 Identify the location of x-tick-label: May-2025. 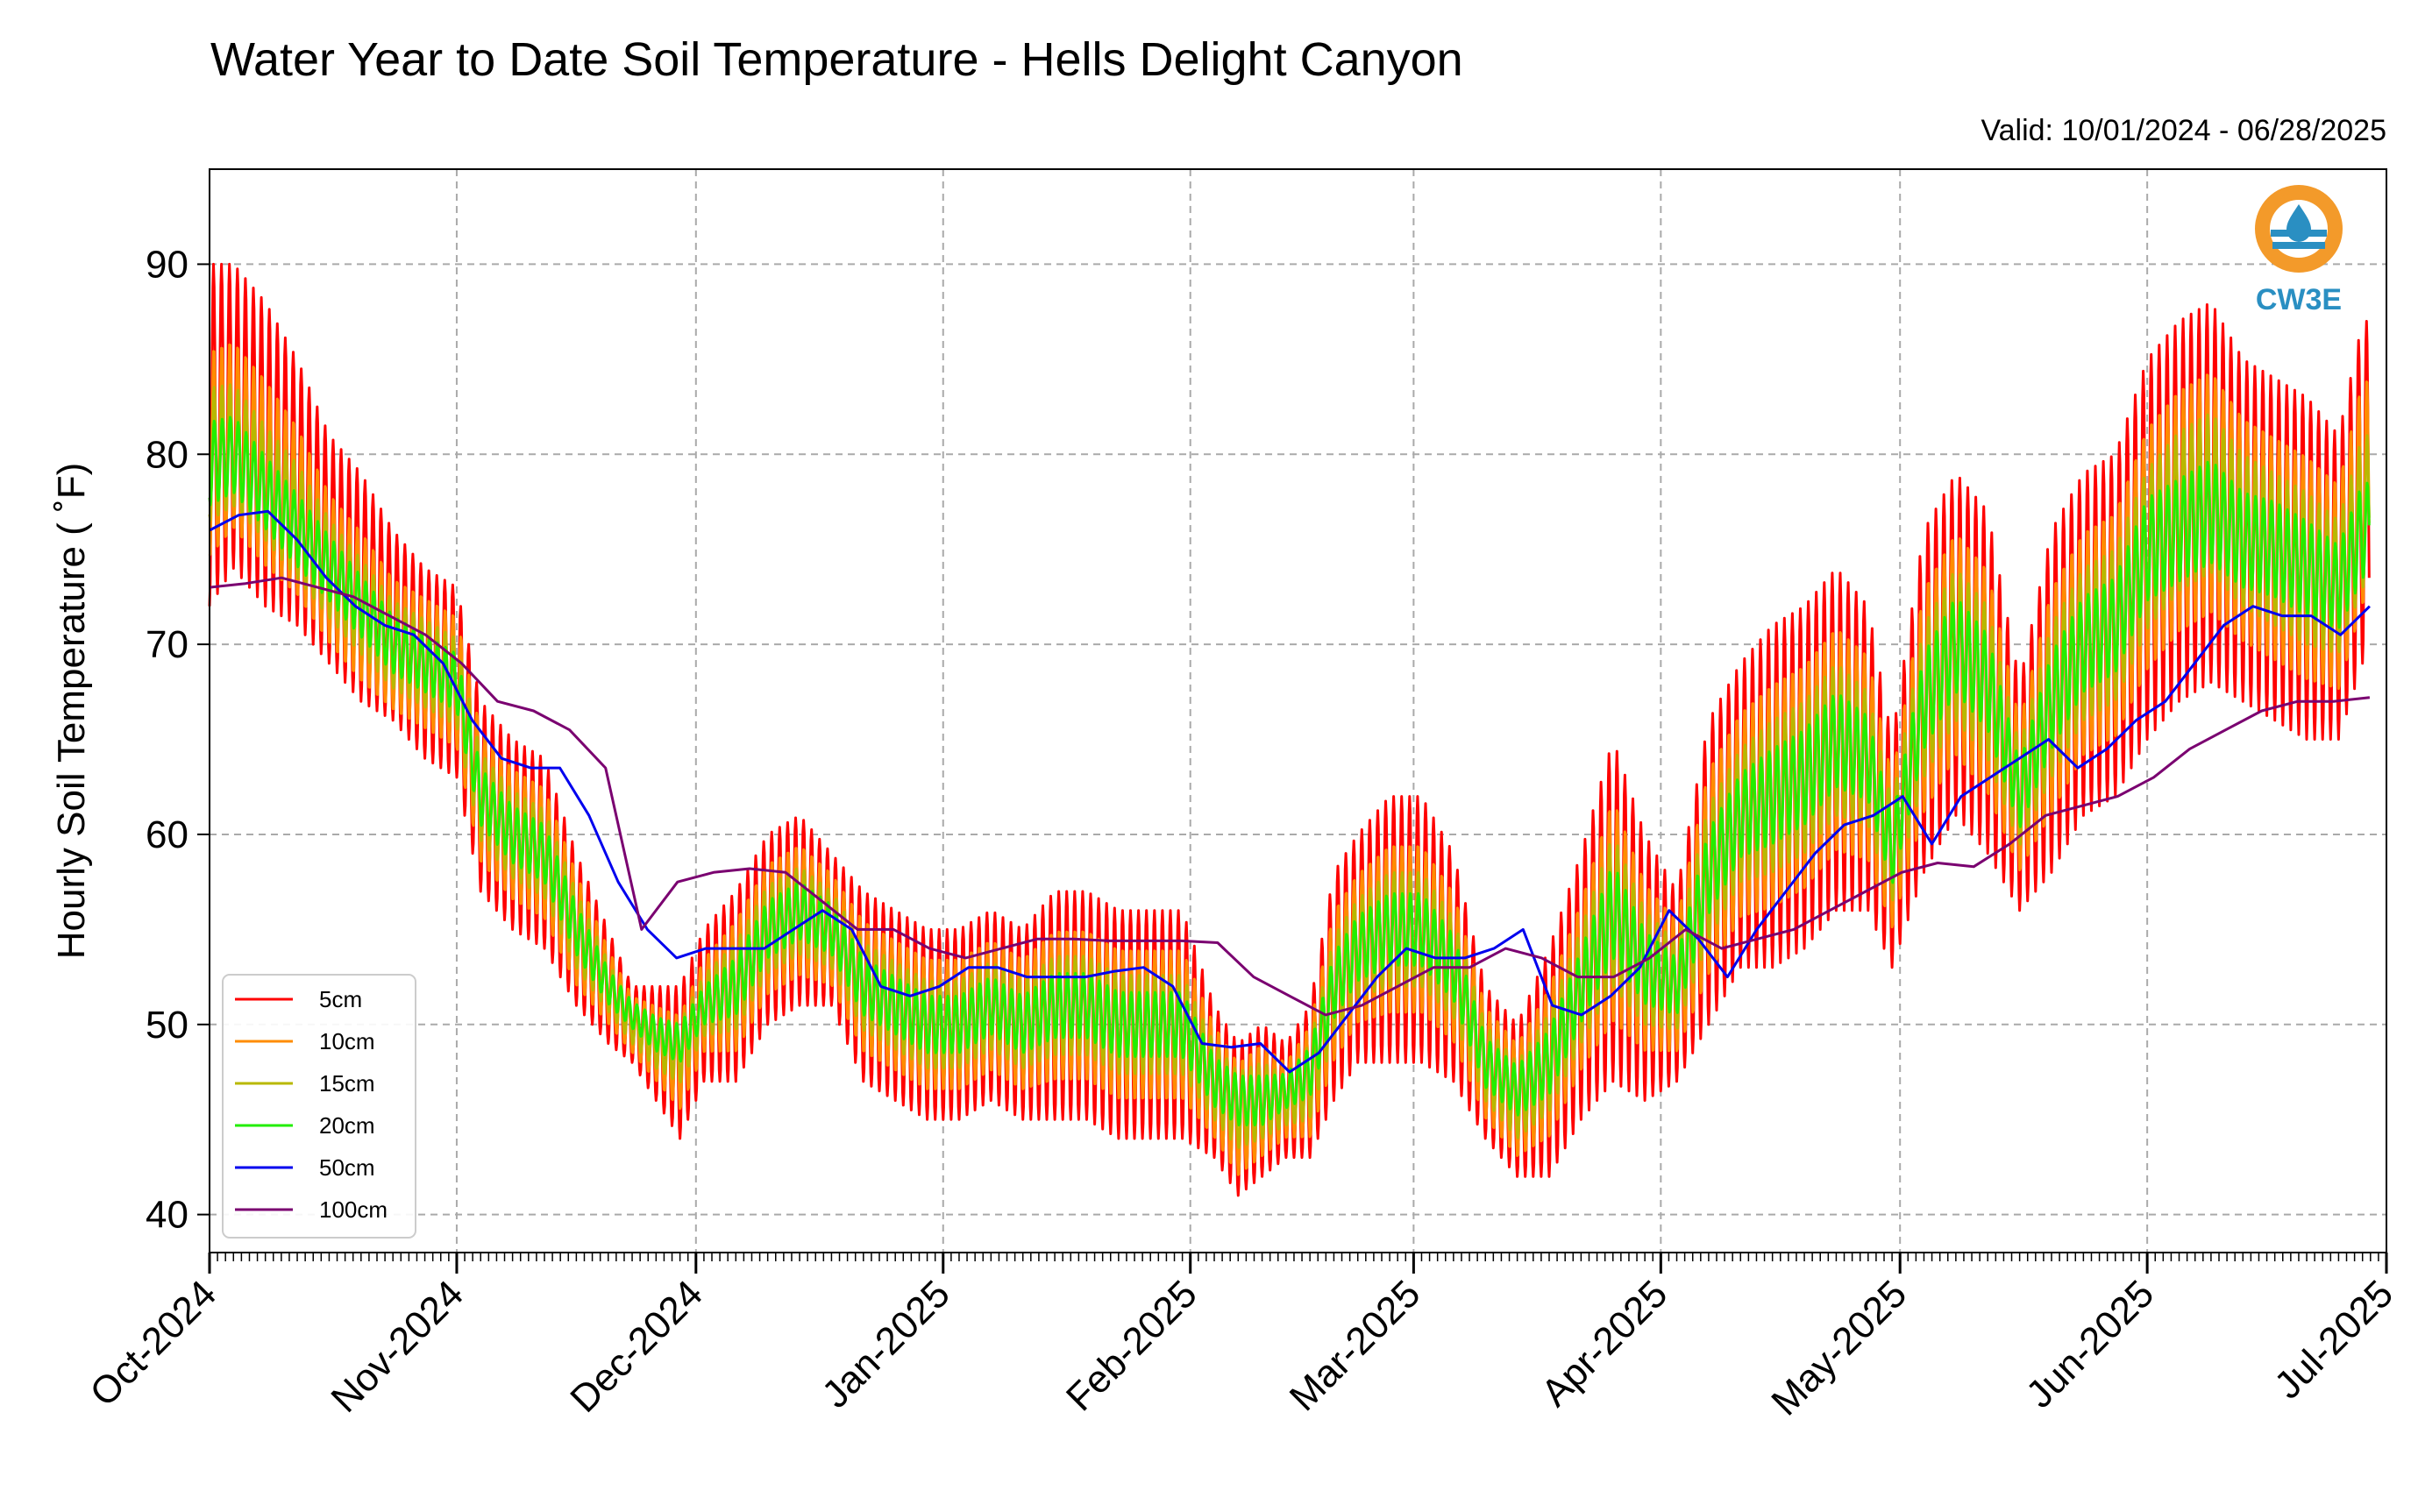
(1839, 1347).